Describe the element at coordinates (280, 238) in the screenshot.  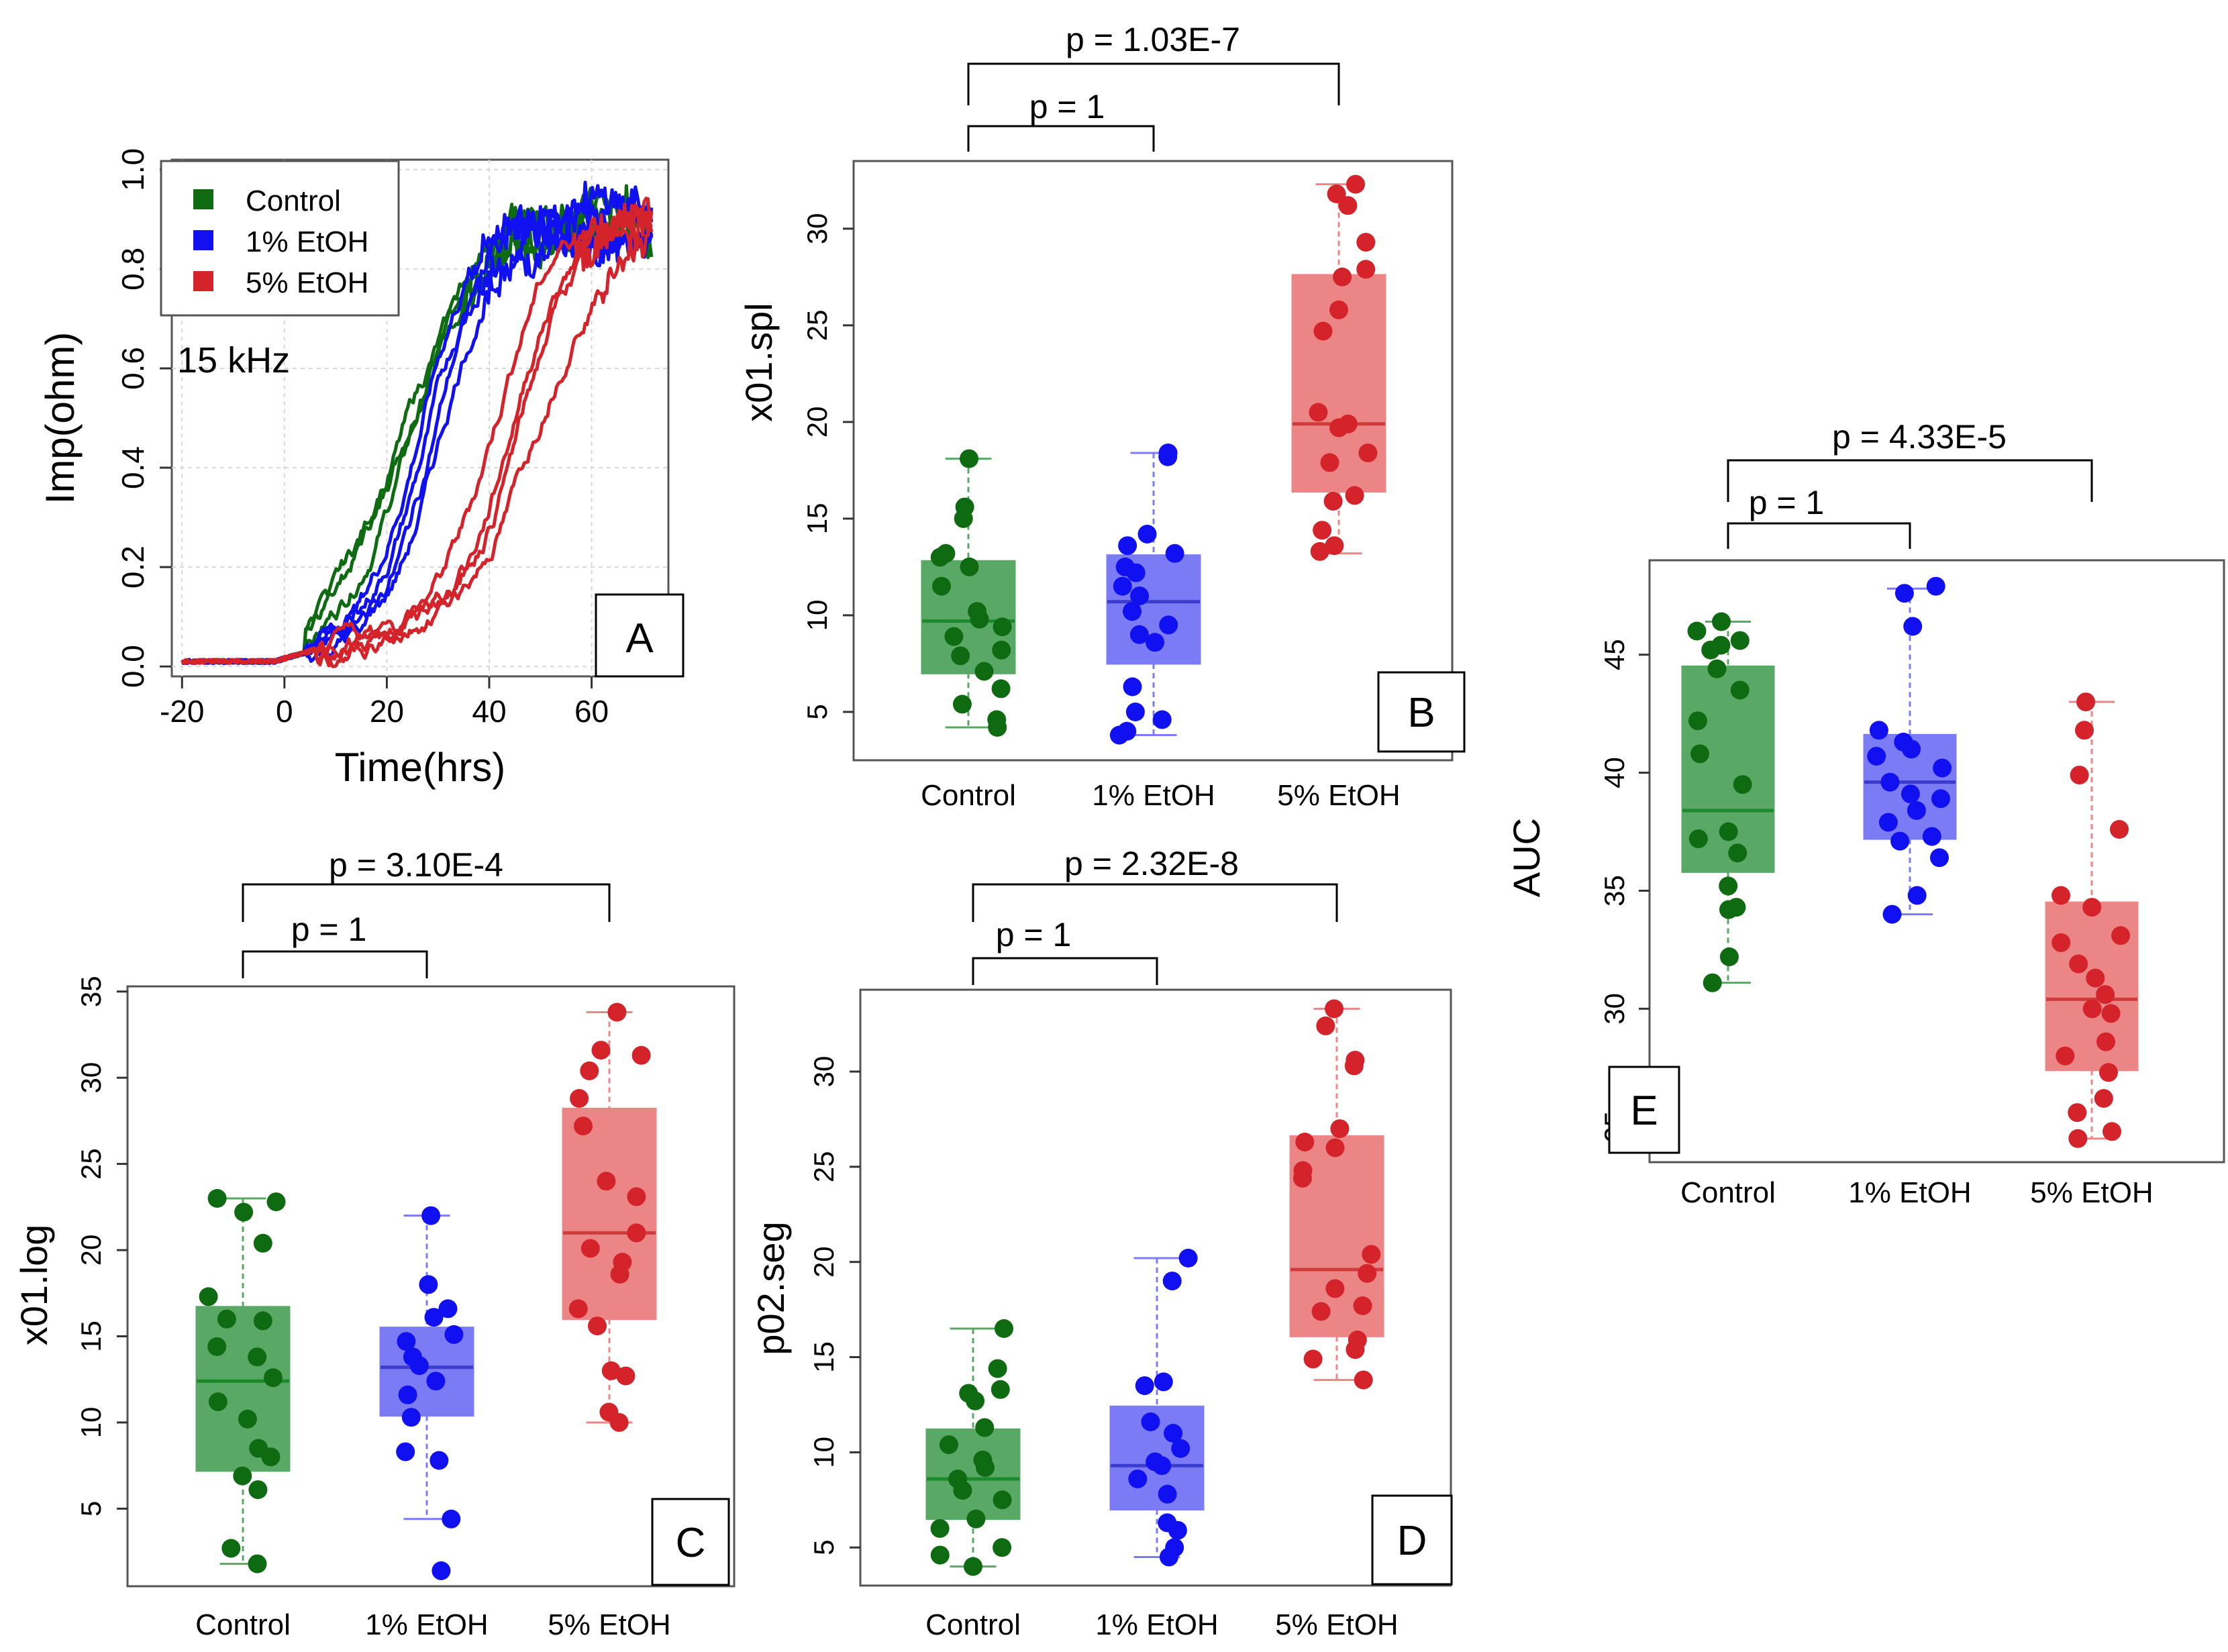
I see `panel-a-legend: Control 1% EtOH 5% EtOH` at that location.